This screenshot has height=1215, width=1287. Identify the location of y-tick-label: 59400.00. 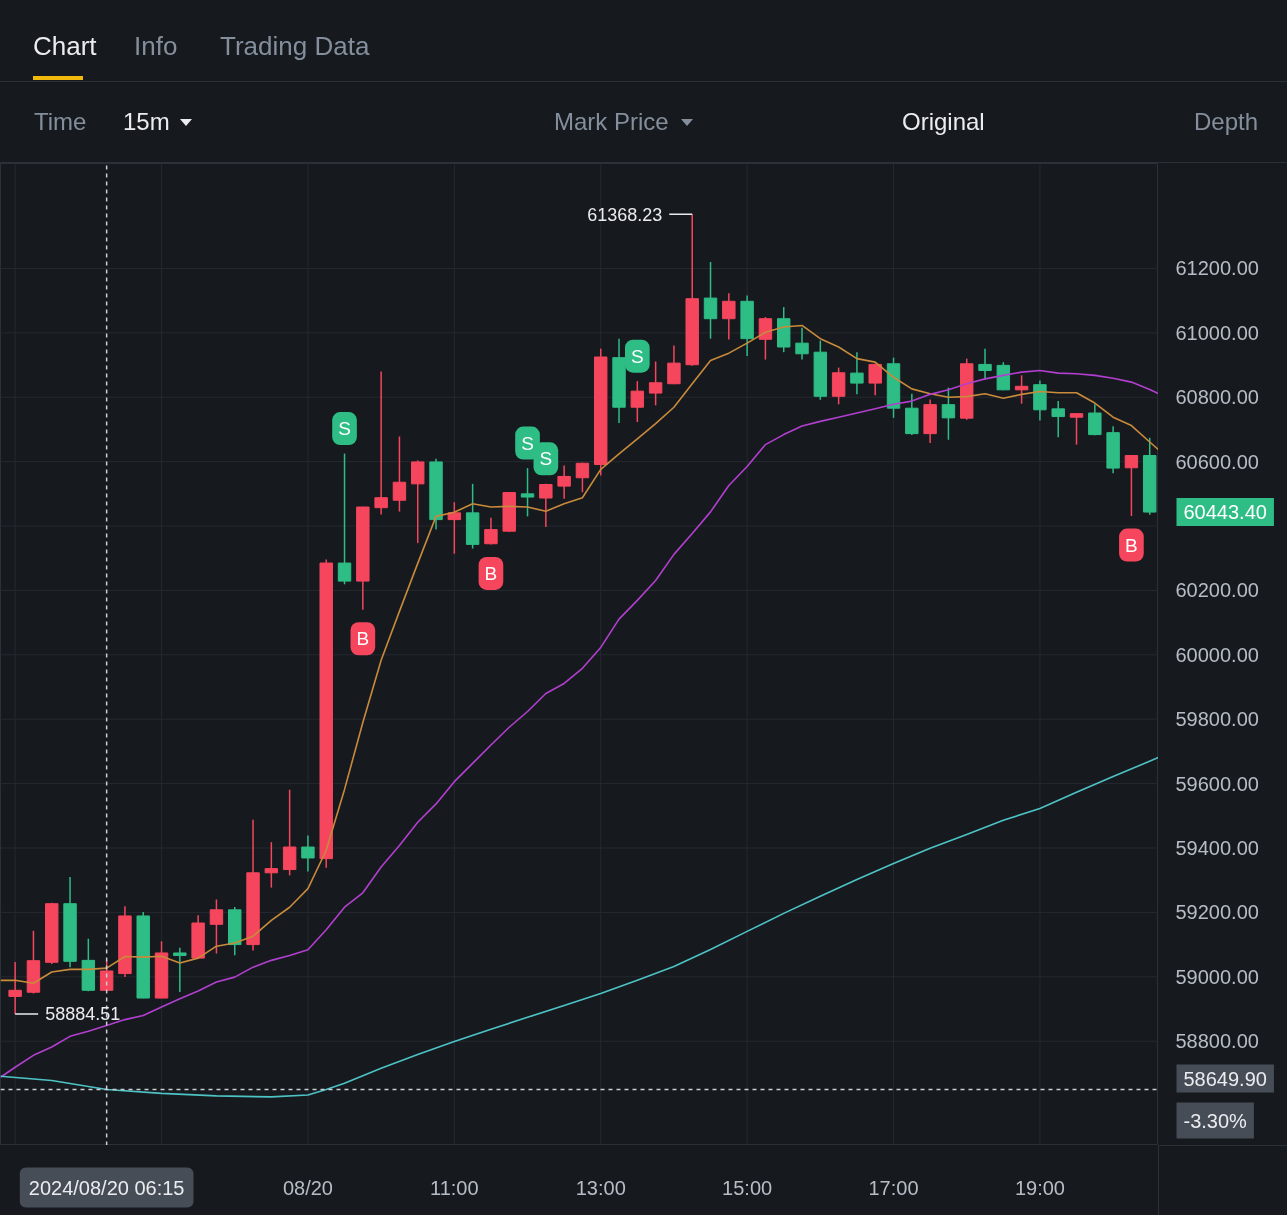
(1217, 848).